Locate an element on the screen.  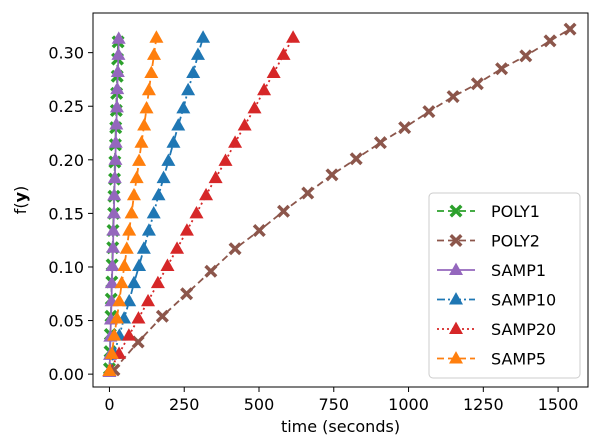
legend-item-samp5: SAMP5 is located at coordinates (491, 359).